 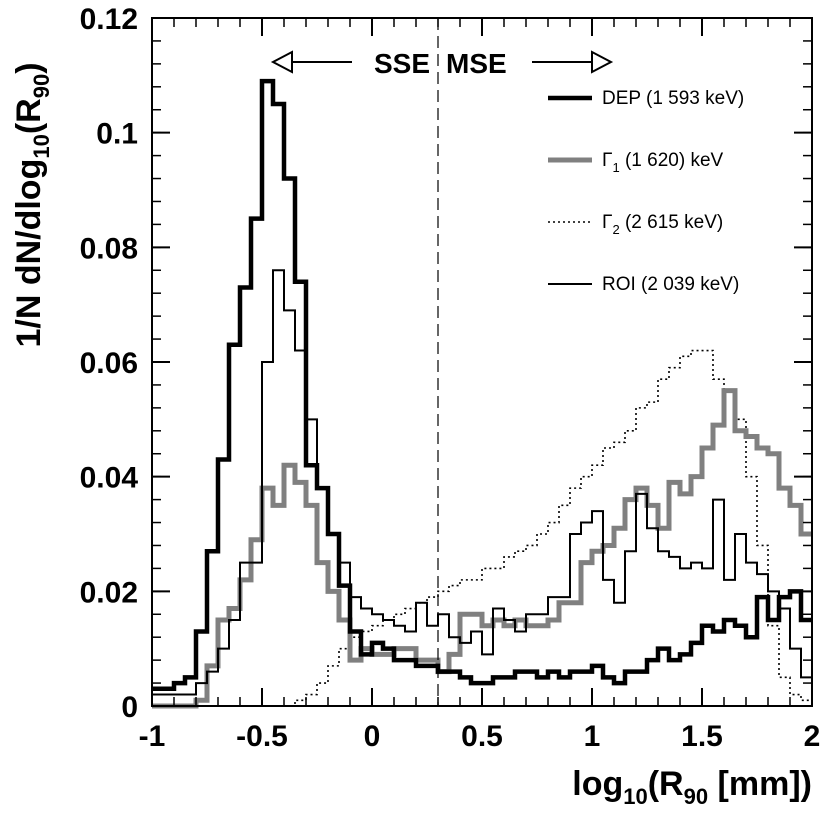 What do you see at coordinates (663, 162) in the screenshot?
I see `legend-label-2: Γ1 (1 620) keV` at bounding box center [663, 162].